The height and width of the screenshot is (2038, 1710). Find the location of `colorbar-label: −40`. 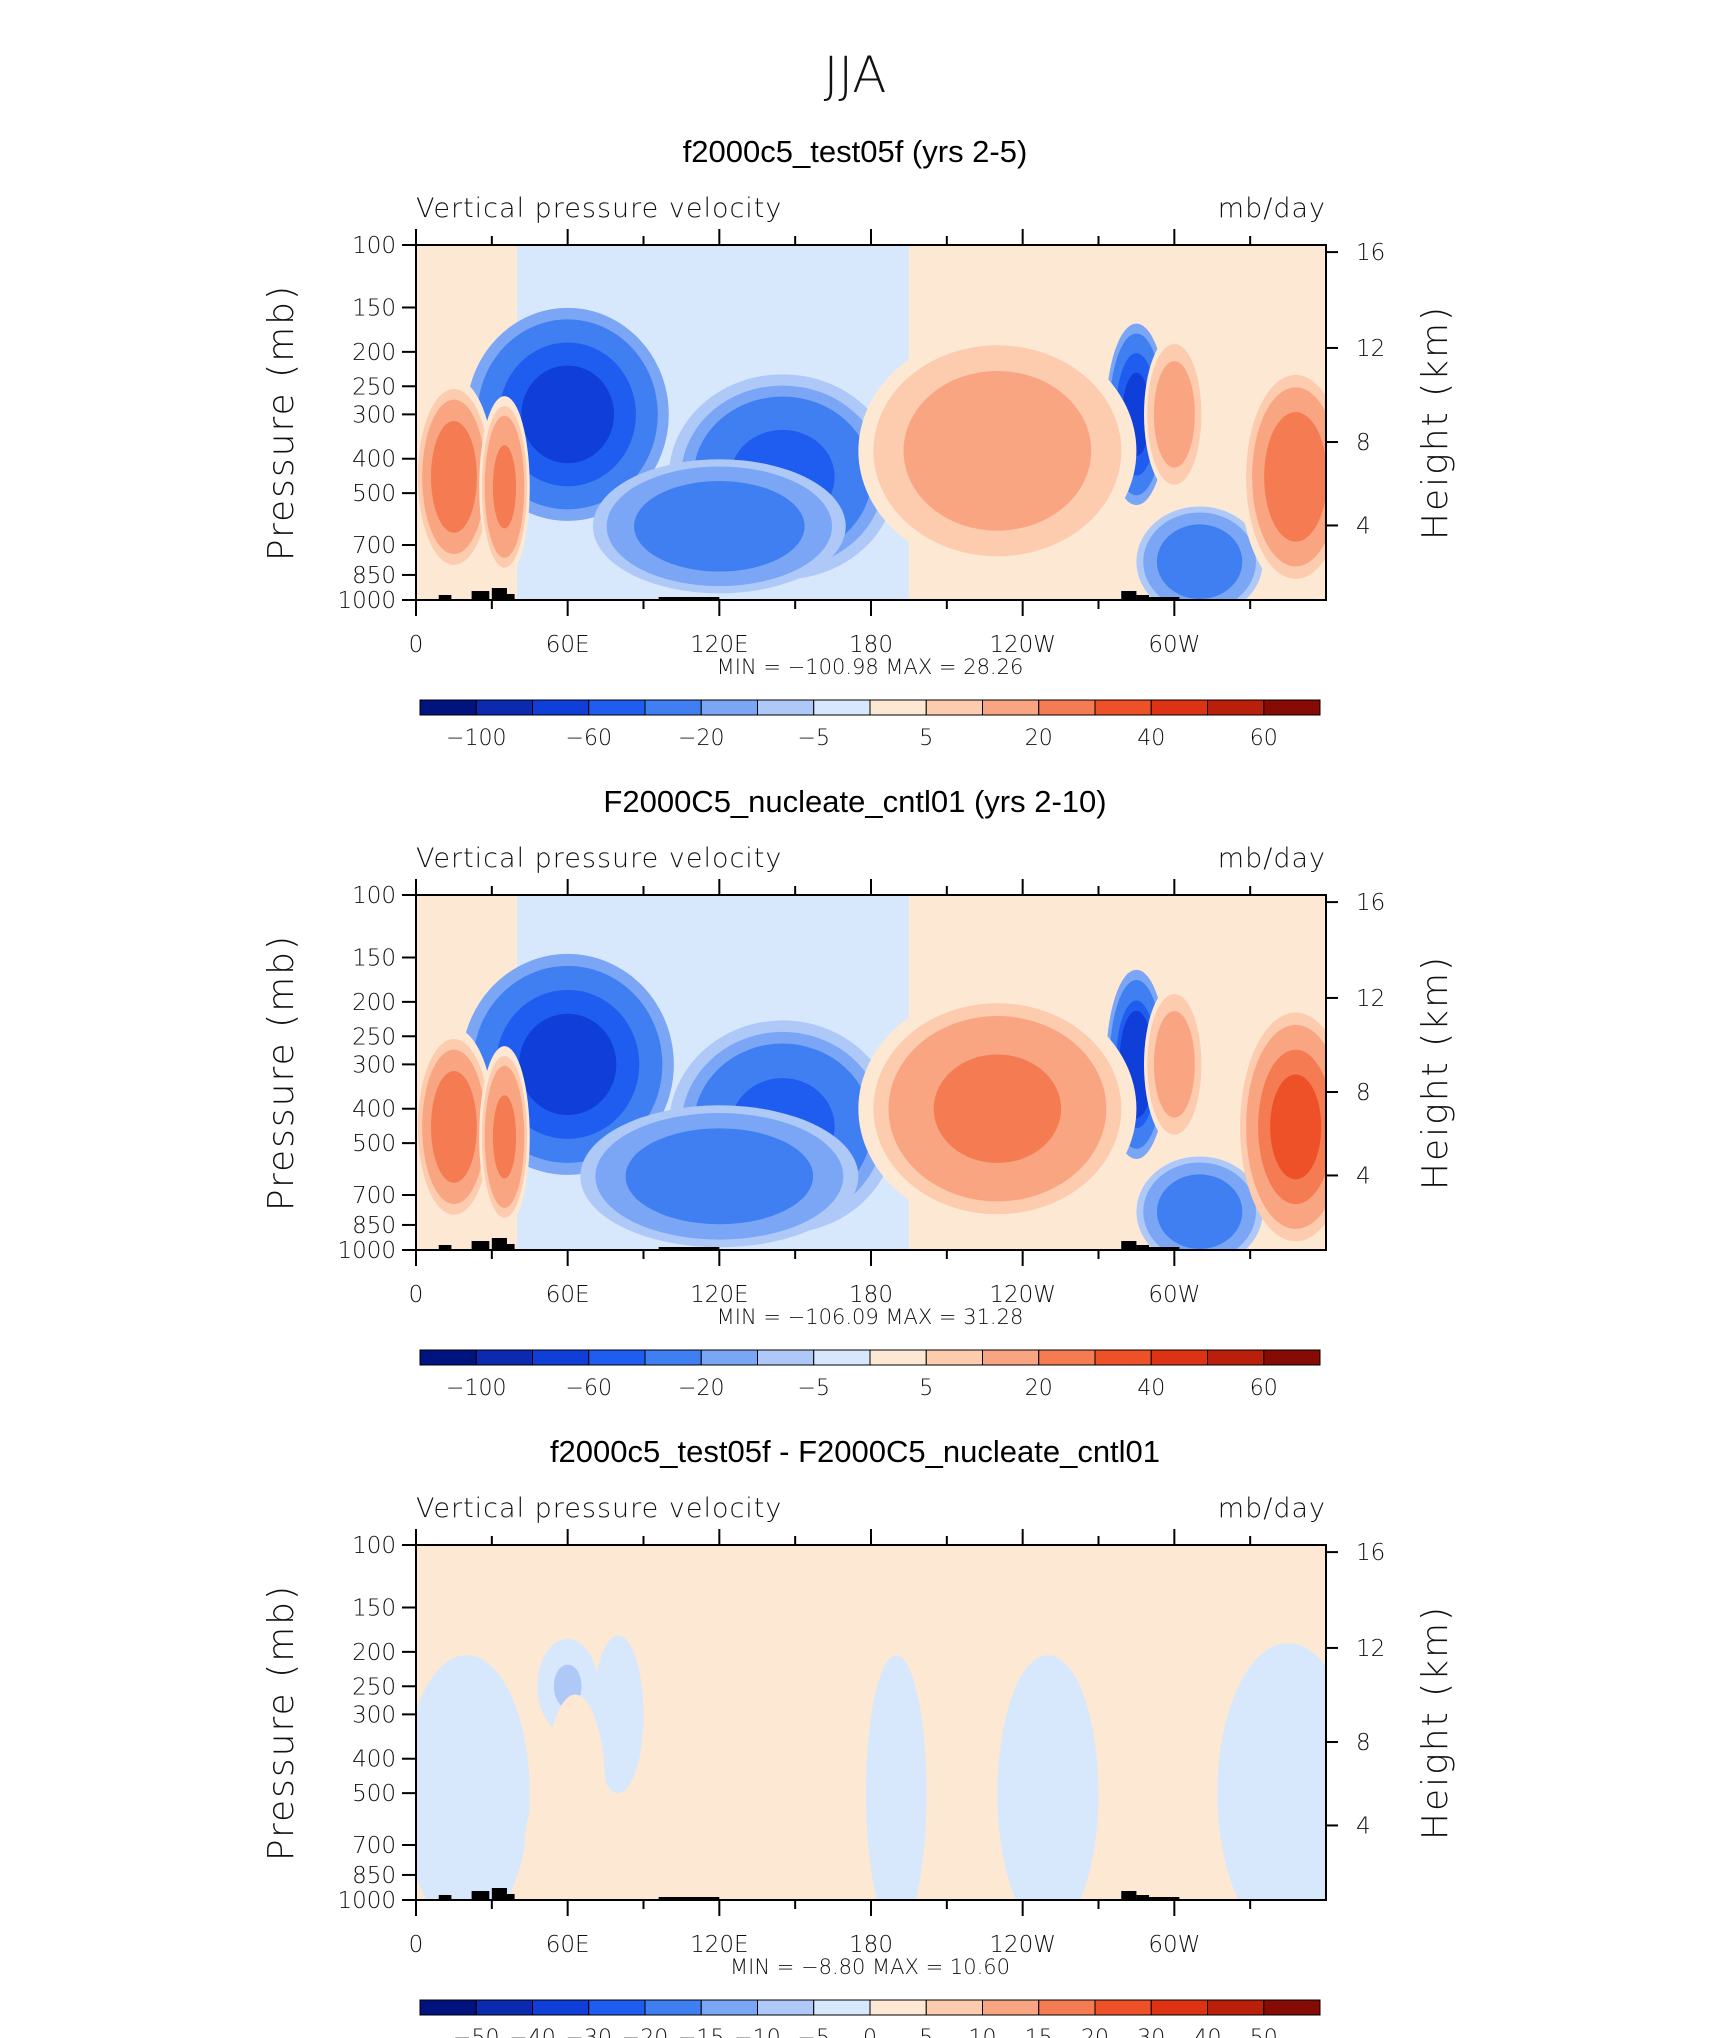

colorbar-label: −40 is located at coordinates (532, 2032).